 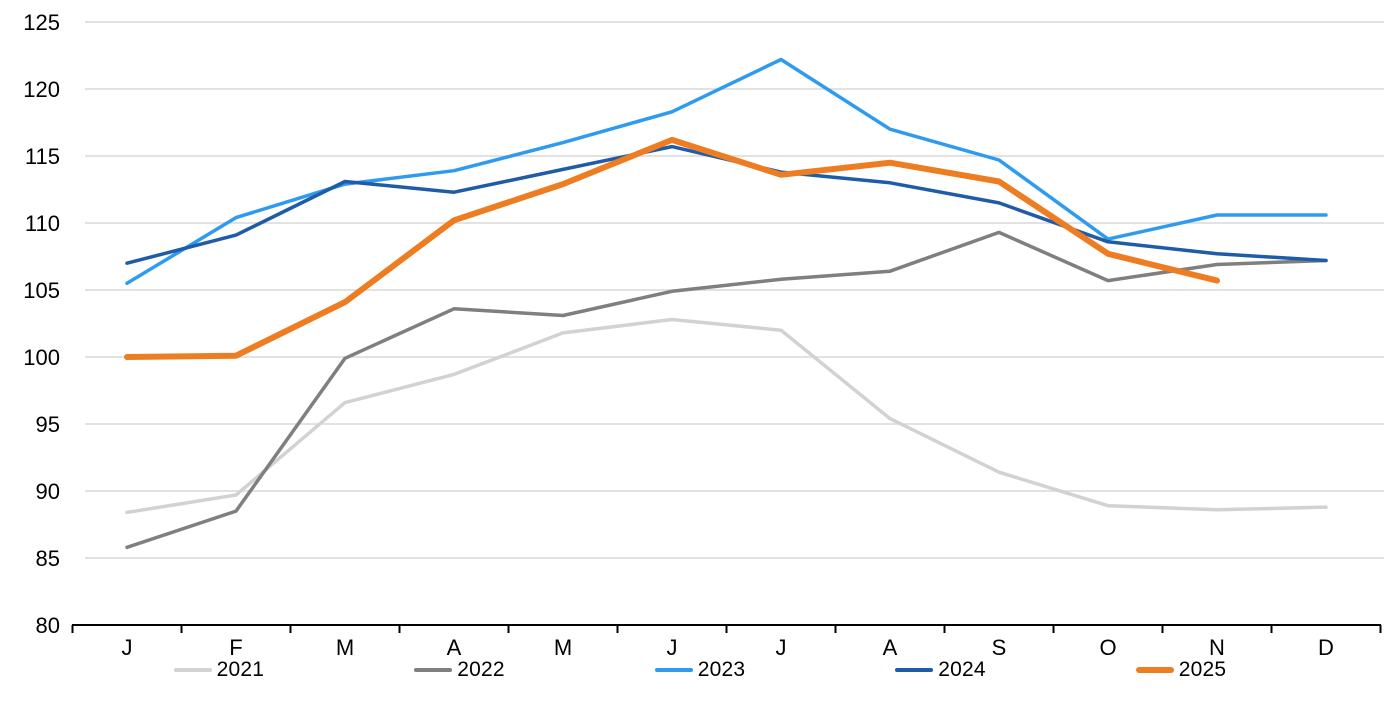 What do you see at coordinates (42, 156) in the screenshot?
I see `y-axis-label-115: 115` at bounding box center [42, 156].